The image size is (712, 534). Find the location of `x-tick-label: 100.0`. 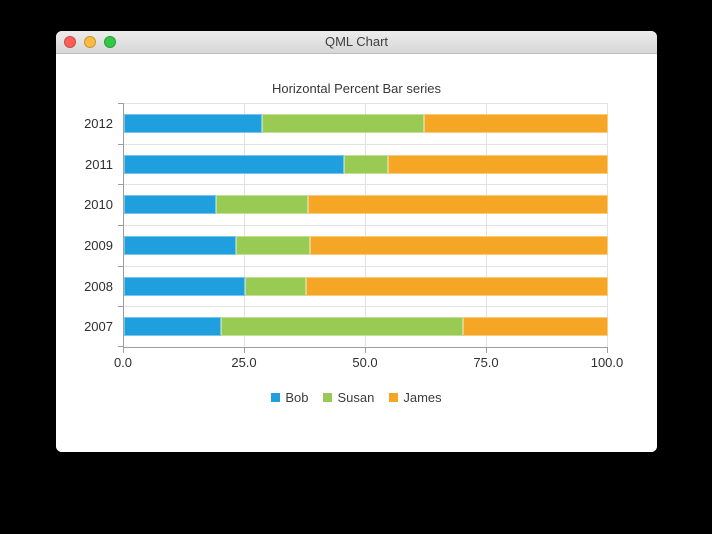

x-tick-label: 100.0 is located at coordinates (607, 362).